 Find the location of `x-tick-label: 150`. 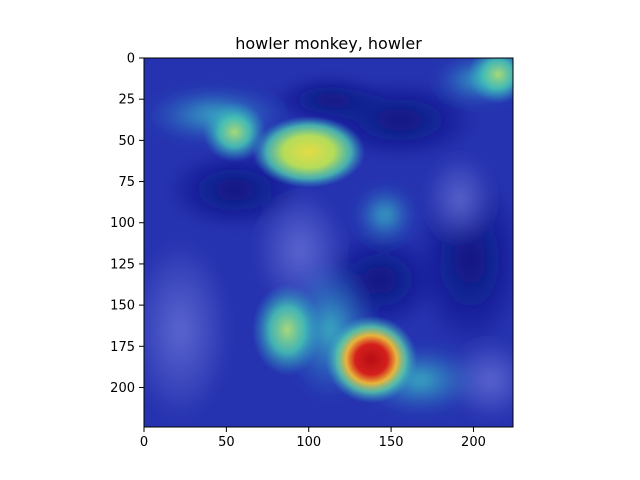

x-tick-label: 150 is located at coordinates (391, 442).